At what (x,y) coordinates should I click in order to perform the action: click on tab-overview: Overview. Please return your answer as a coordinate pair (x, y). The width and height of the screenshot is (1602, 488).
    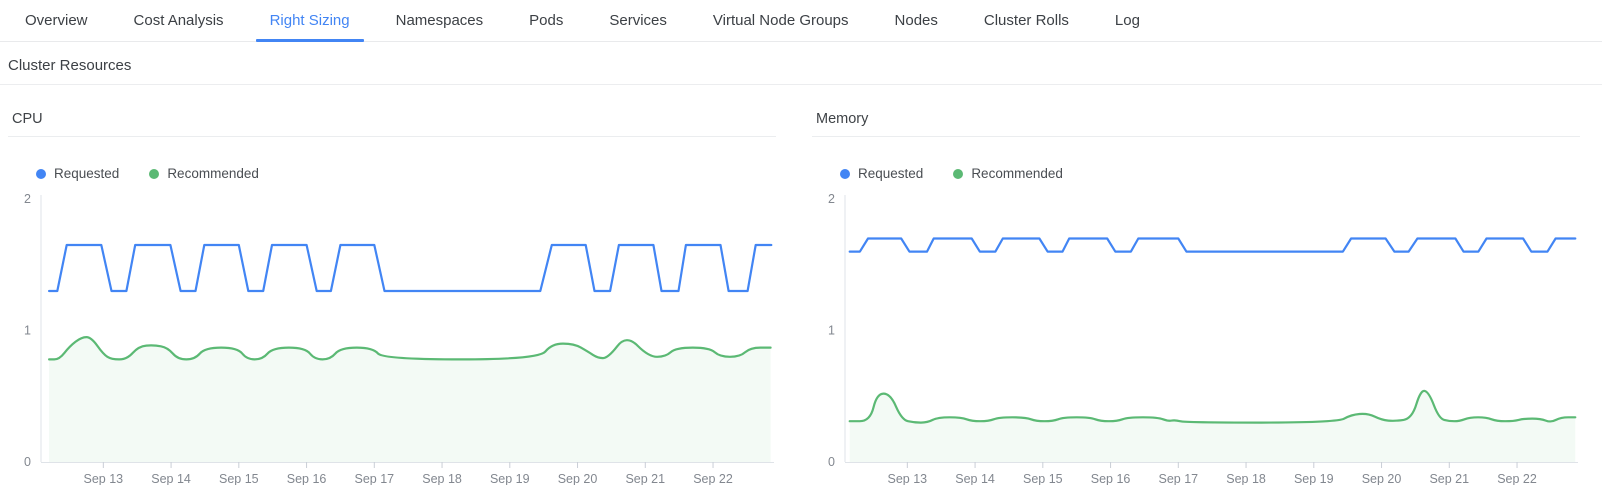
    Looking at the image, I should click on (56, 20).